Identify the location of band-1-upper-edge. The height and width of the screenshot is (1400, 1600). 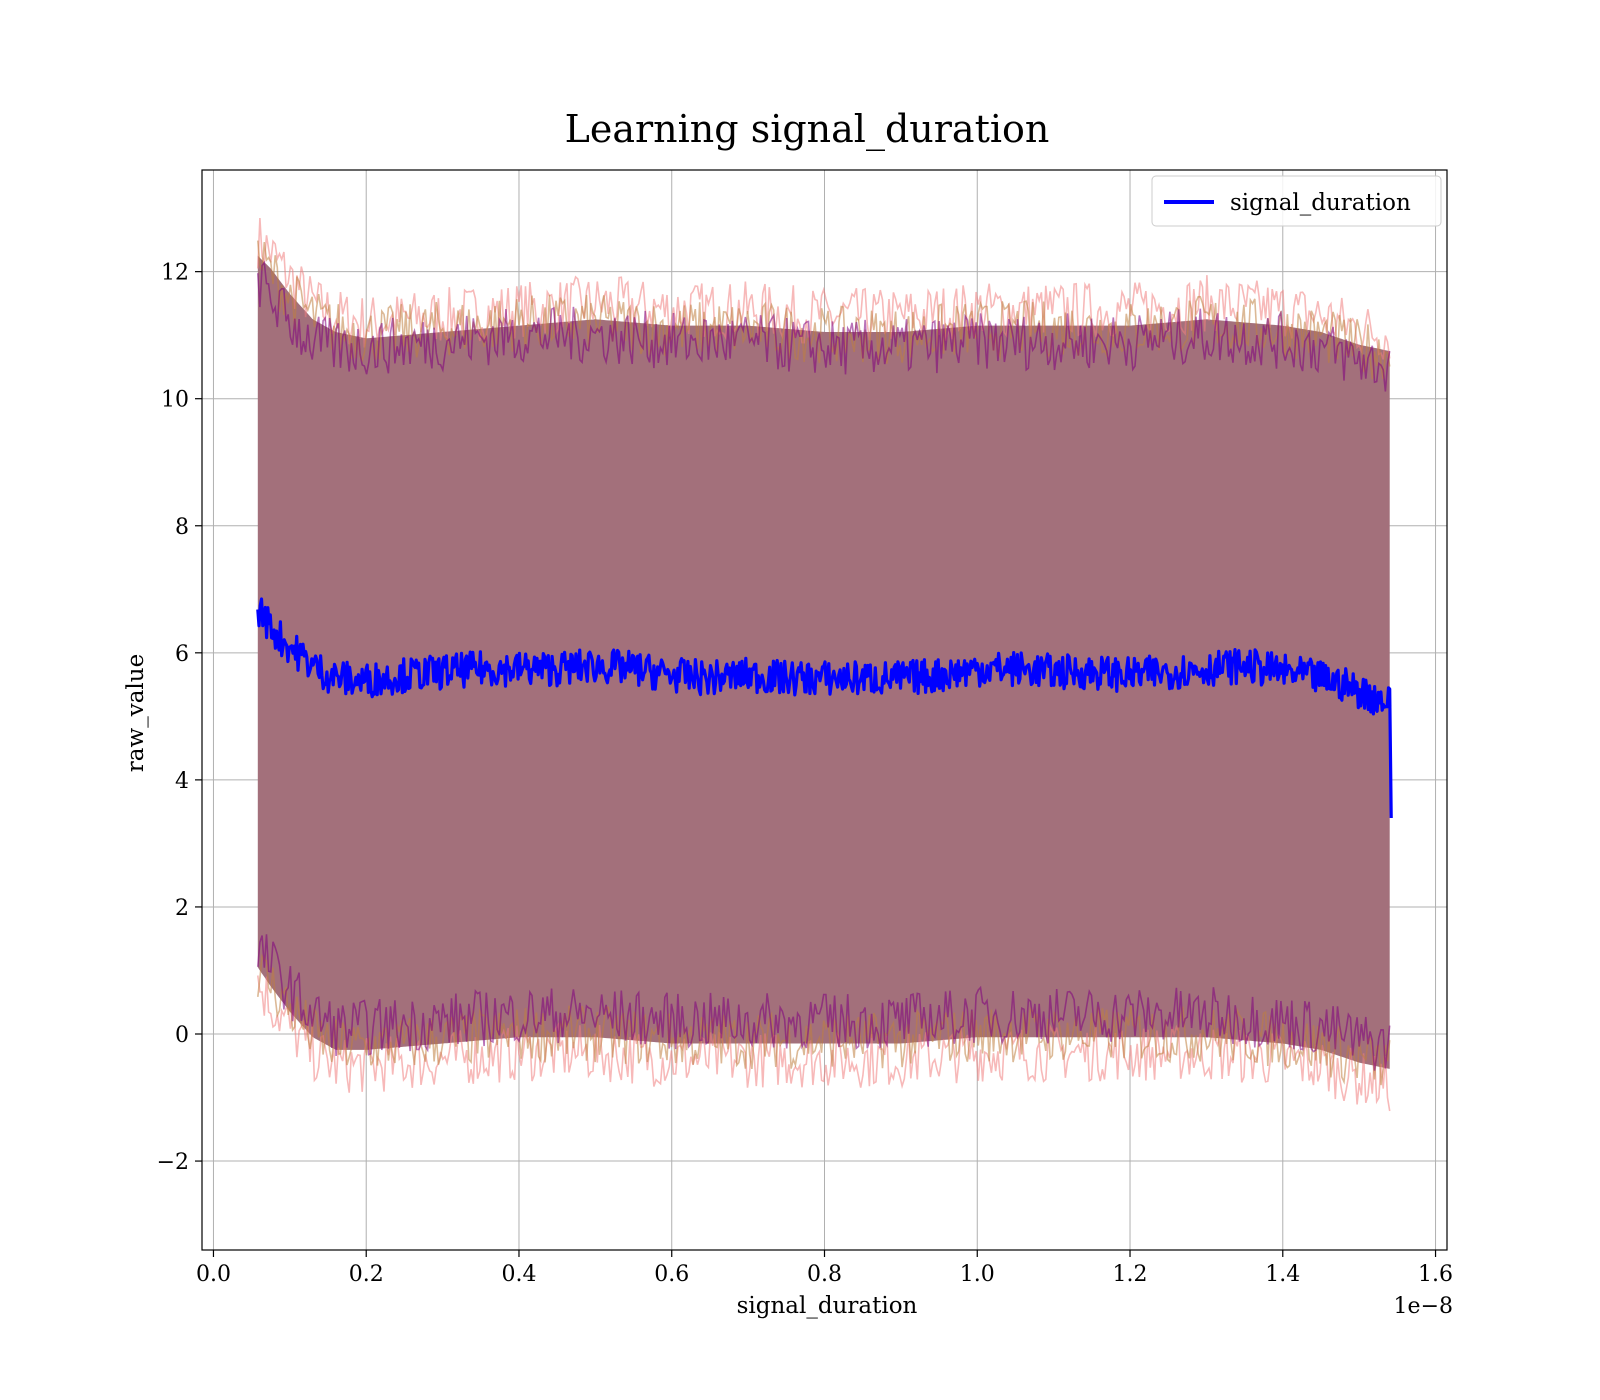
(824, 310).